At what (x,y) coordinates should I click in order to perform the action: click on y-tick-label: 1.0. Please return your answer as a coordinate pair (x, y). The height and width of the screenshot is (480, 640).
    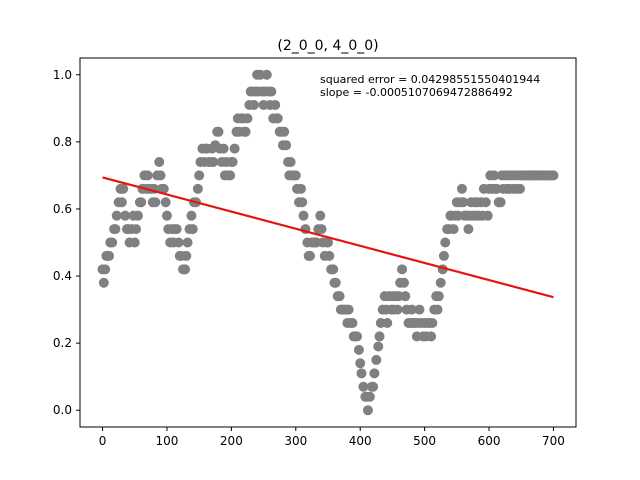
    Looking at the image, I should click on (62, 75).